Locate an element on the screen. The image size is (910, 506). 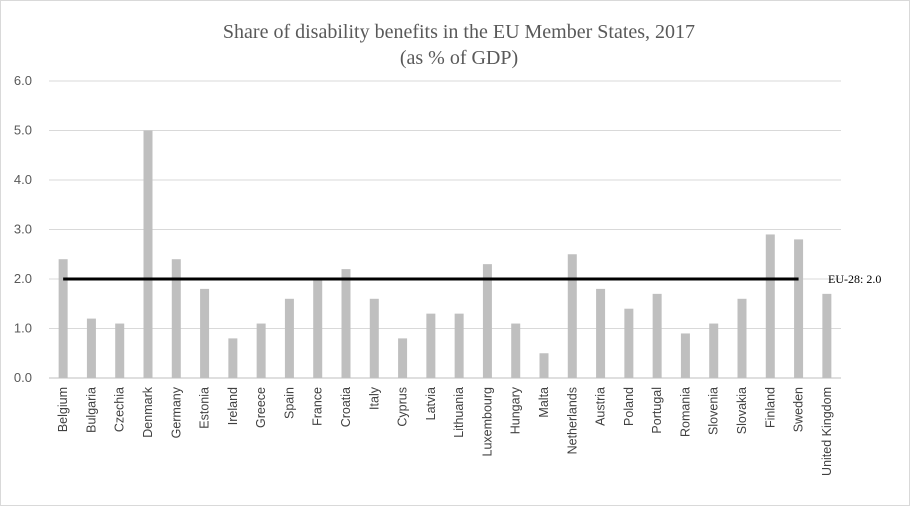
eu-average-label: EU-28: 2.0 is located at coordinates (854, 279).